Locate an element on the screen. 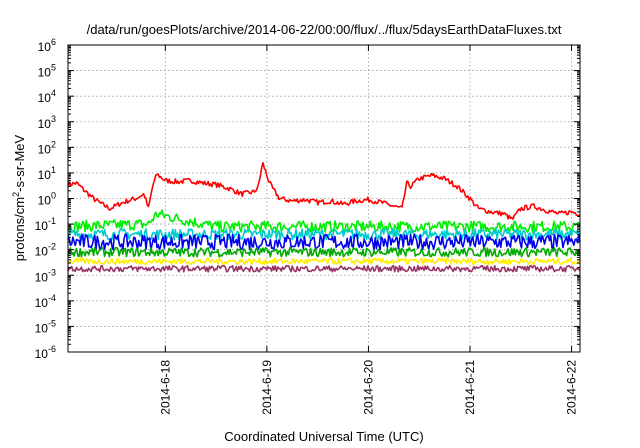  y-tick-label: 10⁻³ is located at coordinates (45, 275).